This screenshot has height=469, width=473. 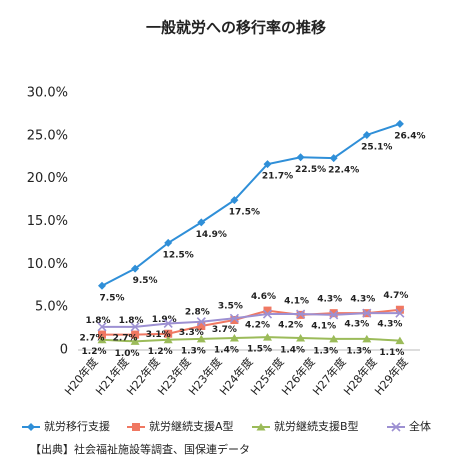 I want to click on data-label: 12.5%, so click(x=178, y=255).